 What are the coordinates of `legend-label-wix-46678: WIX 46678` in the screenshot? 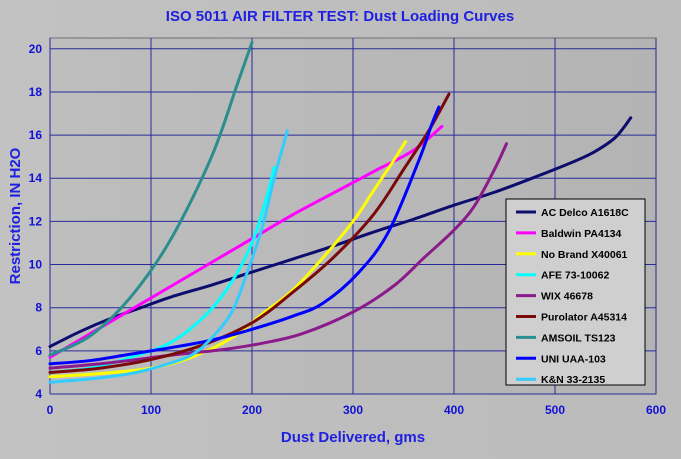 It's located at (567, 297).